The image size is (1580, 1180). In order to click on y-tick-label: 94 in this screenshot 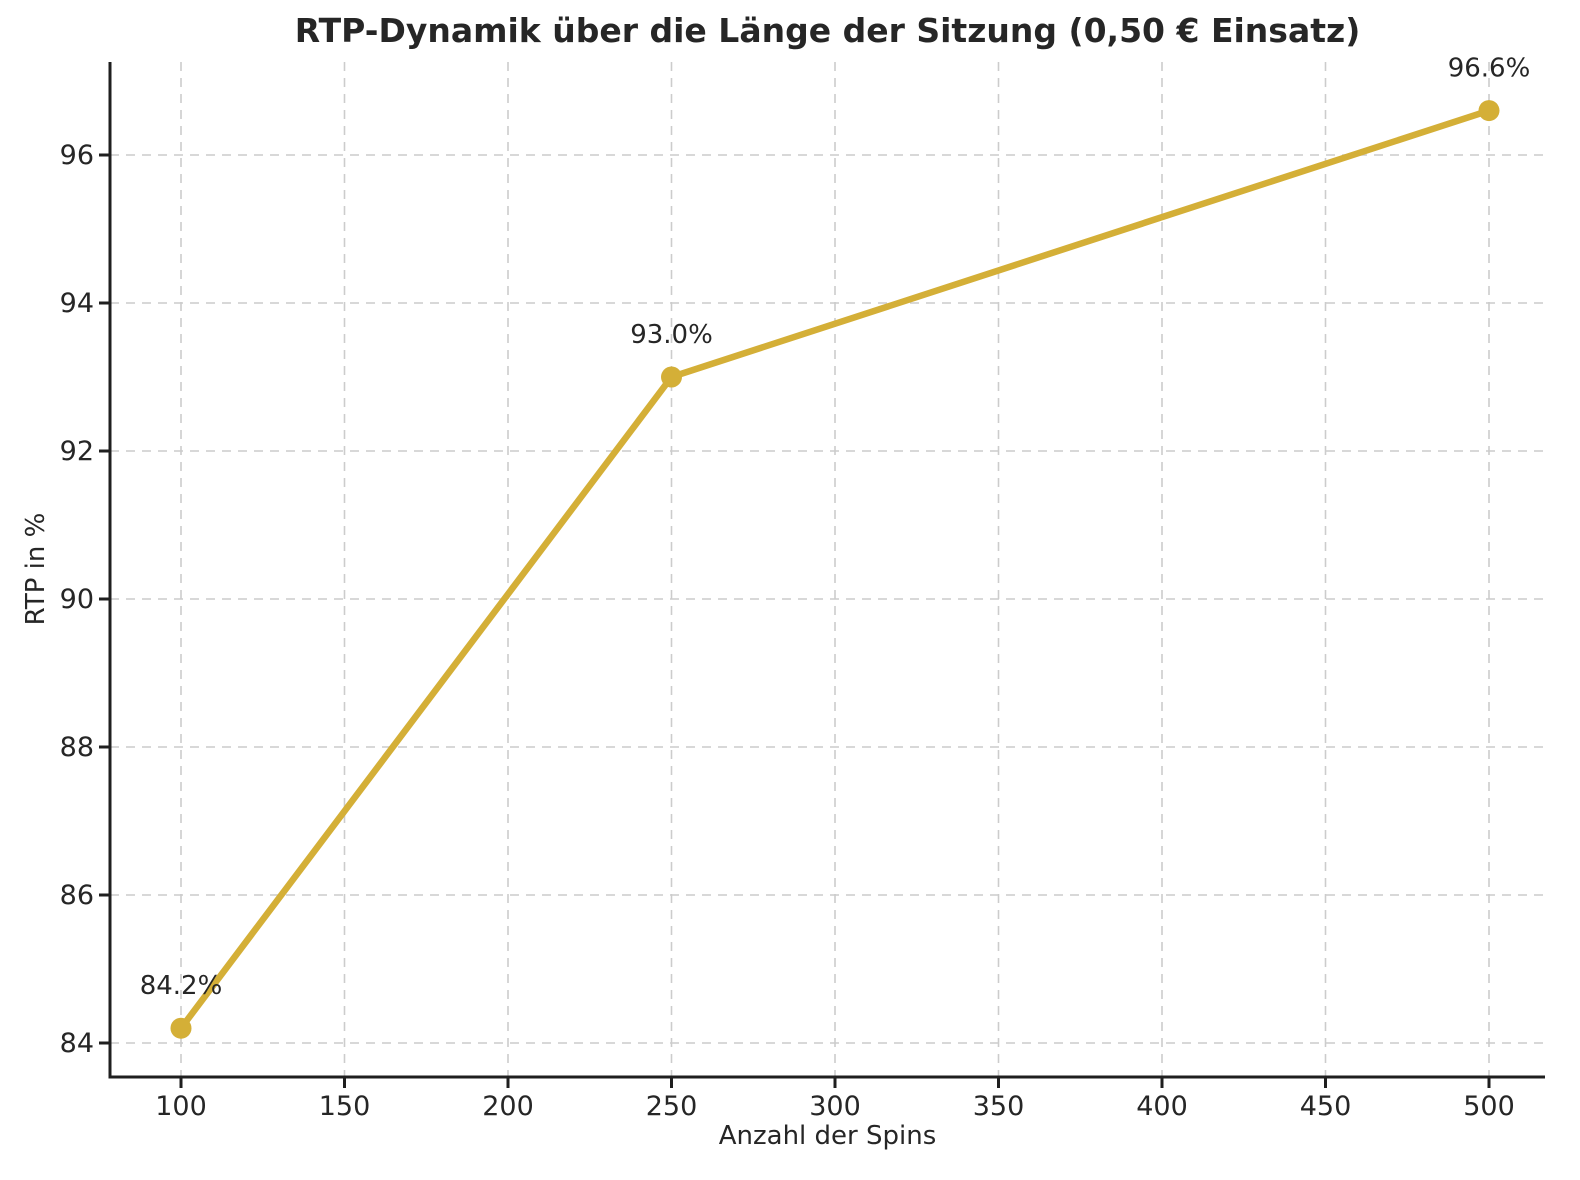, I will do `click(77, 303)`.